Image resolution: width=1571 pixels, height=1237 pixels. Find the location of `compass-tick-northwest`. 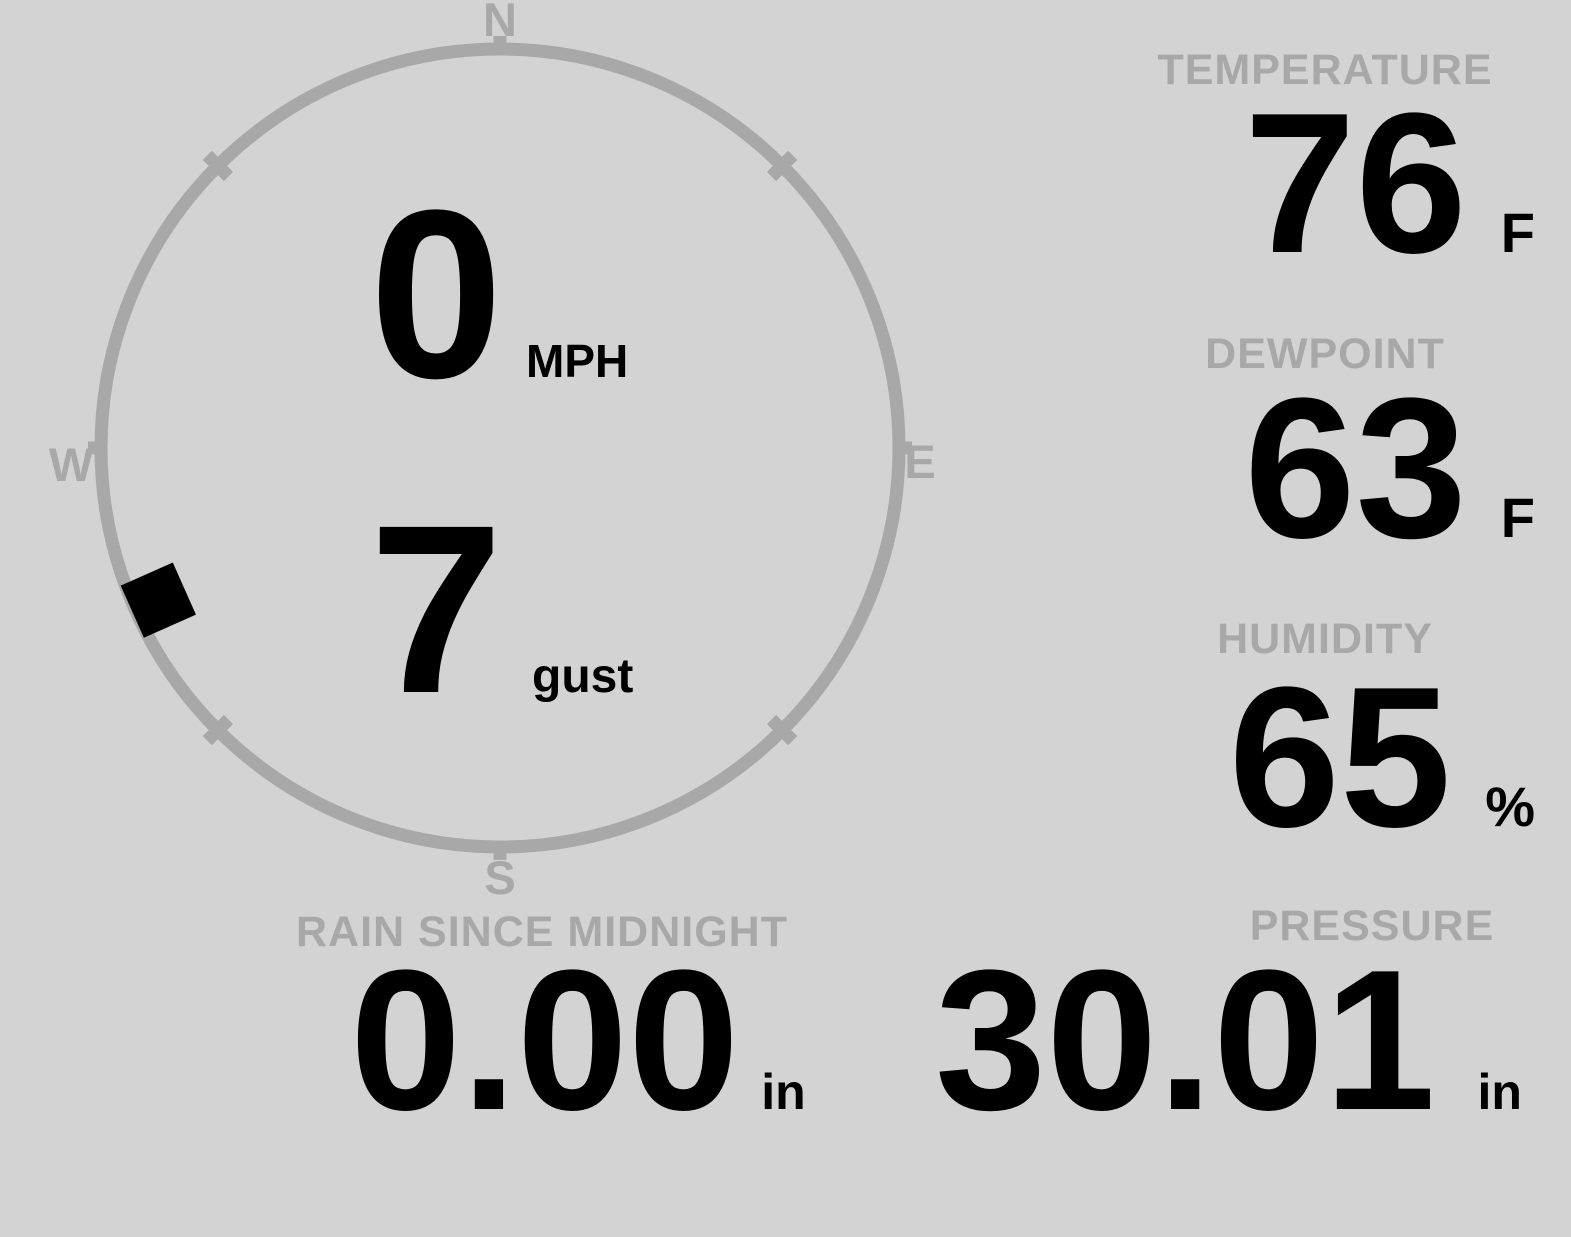

compass-tick-northwest is located at coordinates (218, 166).